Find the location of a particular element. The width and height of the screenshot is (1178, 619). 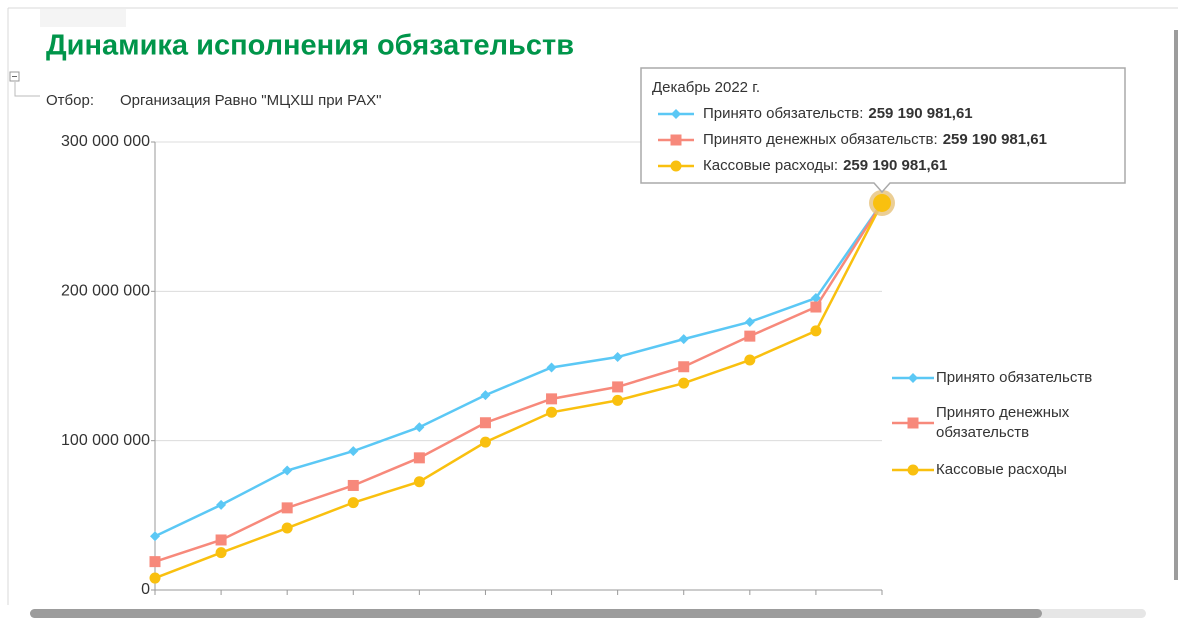

y-tick-label: 200 000 000 is located at coordinates (105, 291).